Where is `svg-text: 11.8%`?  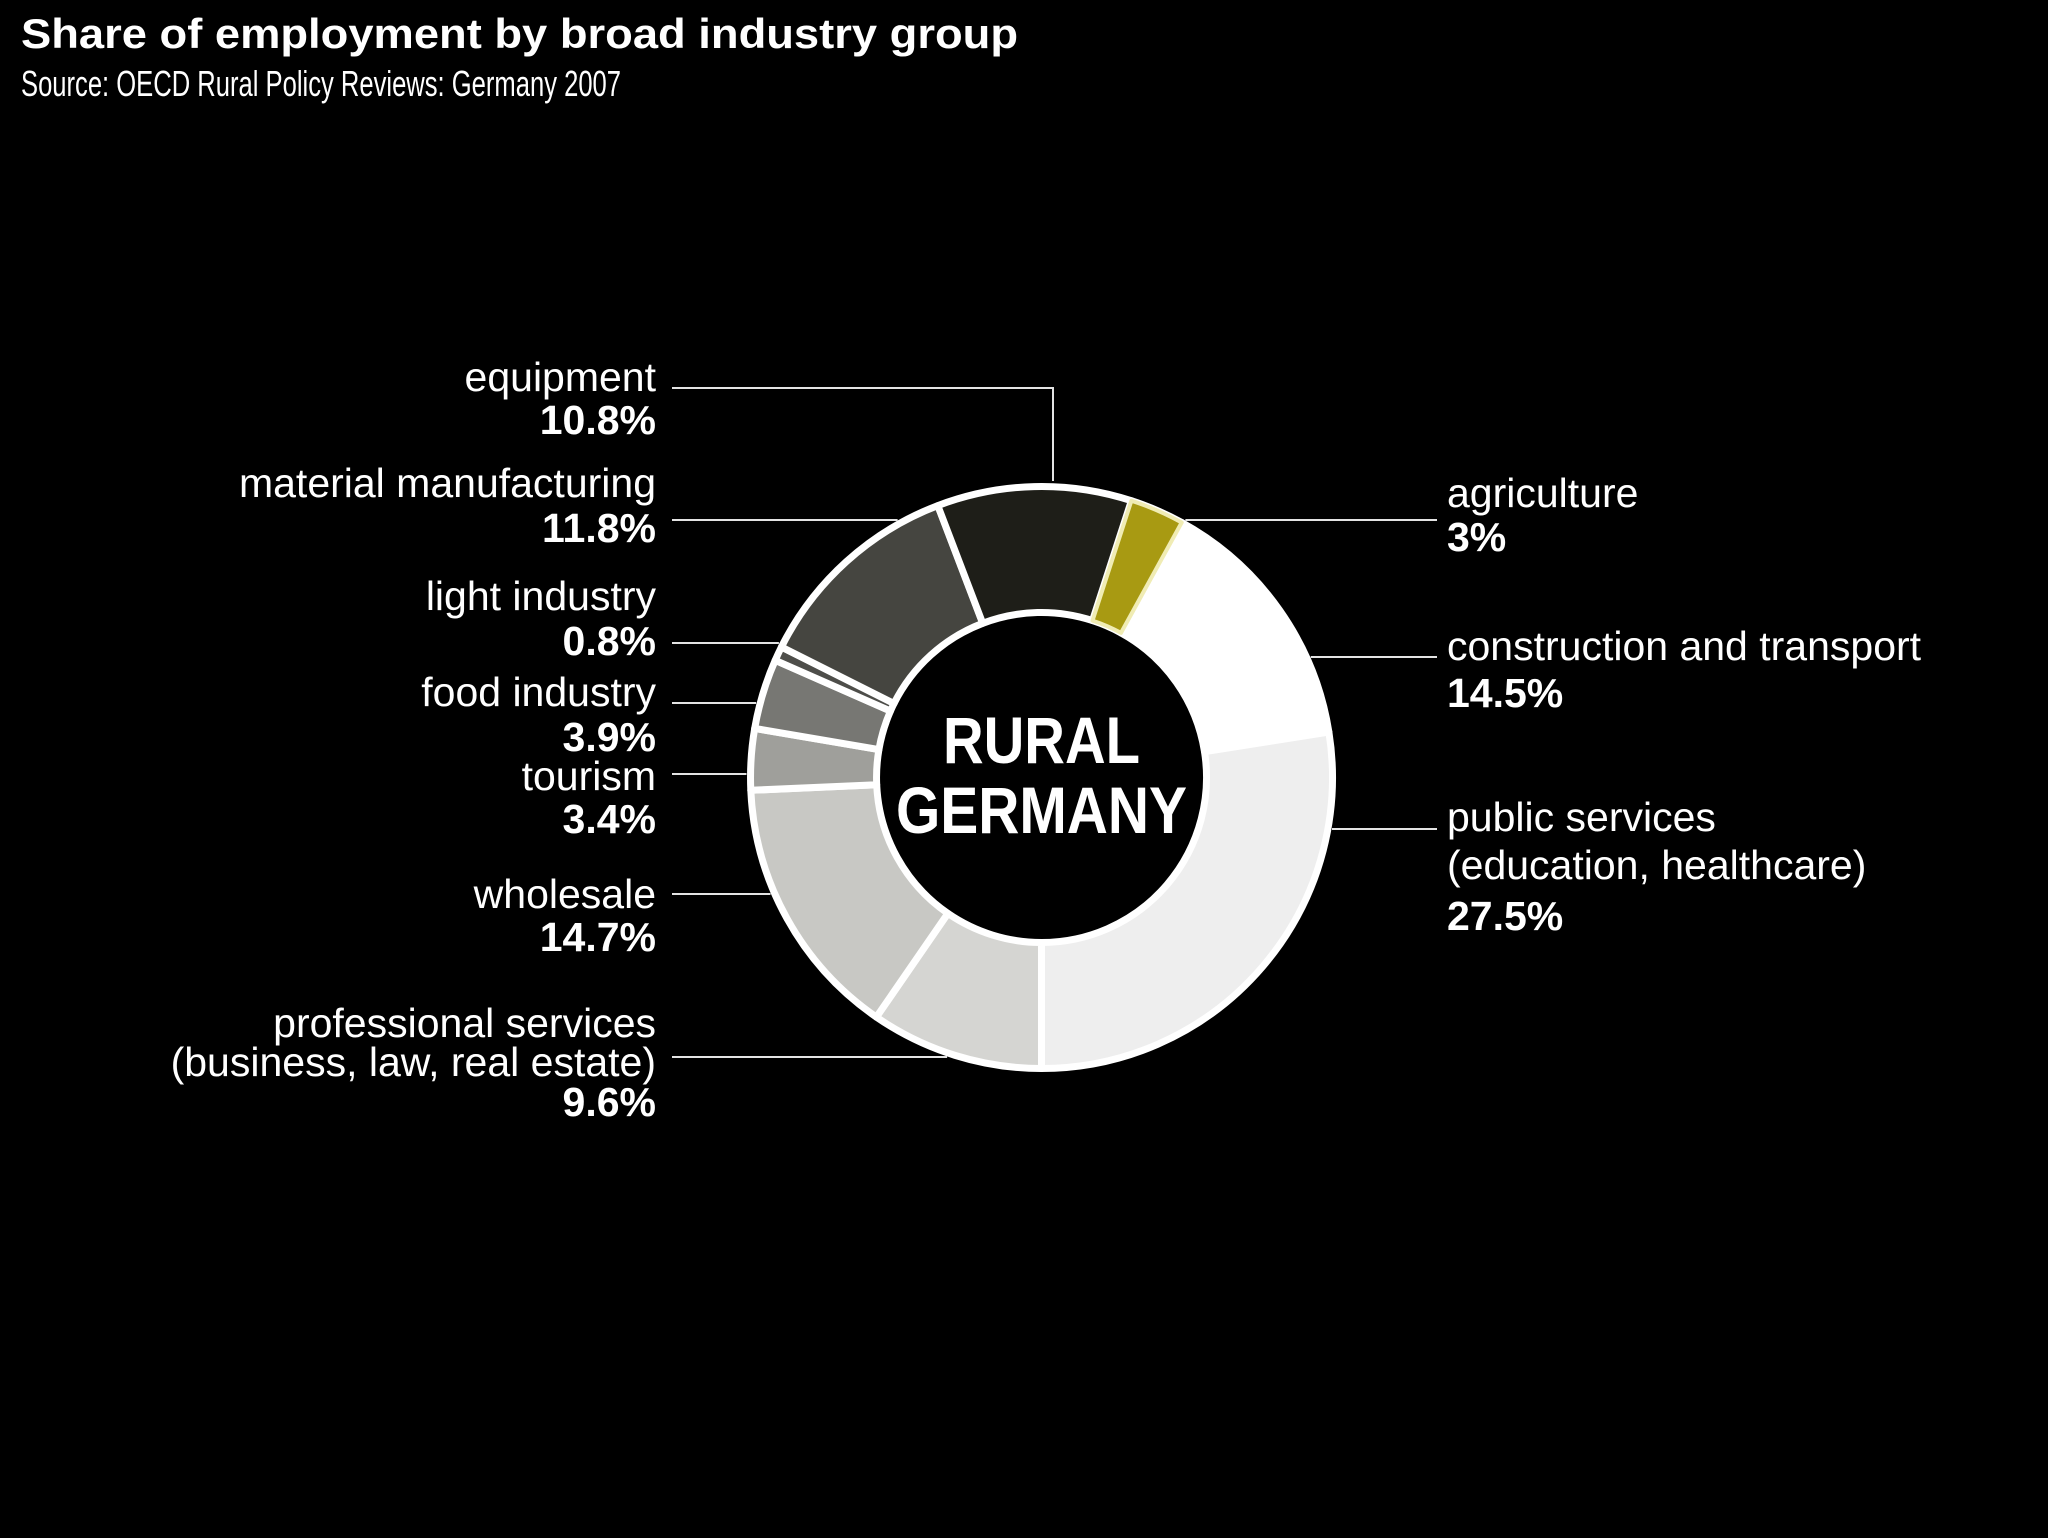 svg-text: 11.8% is located at coordinates (599, 528).